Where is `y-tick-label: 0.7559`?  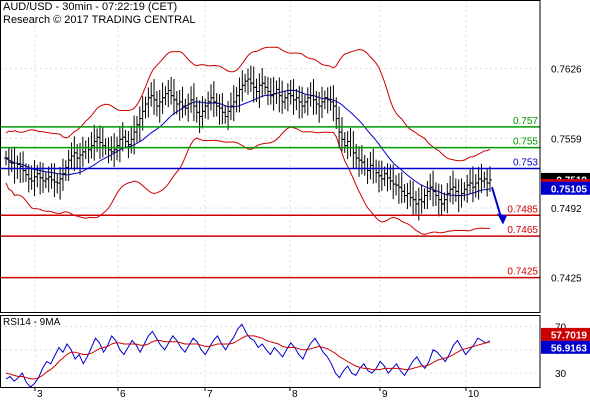 y-tick-label: 0.7559 is located at coordinates (566, 139).